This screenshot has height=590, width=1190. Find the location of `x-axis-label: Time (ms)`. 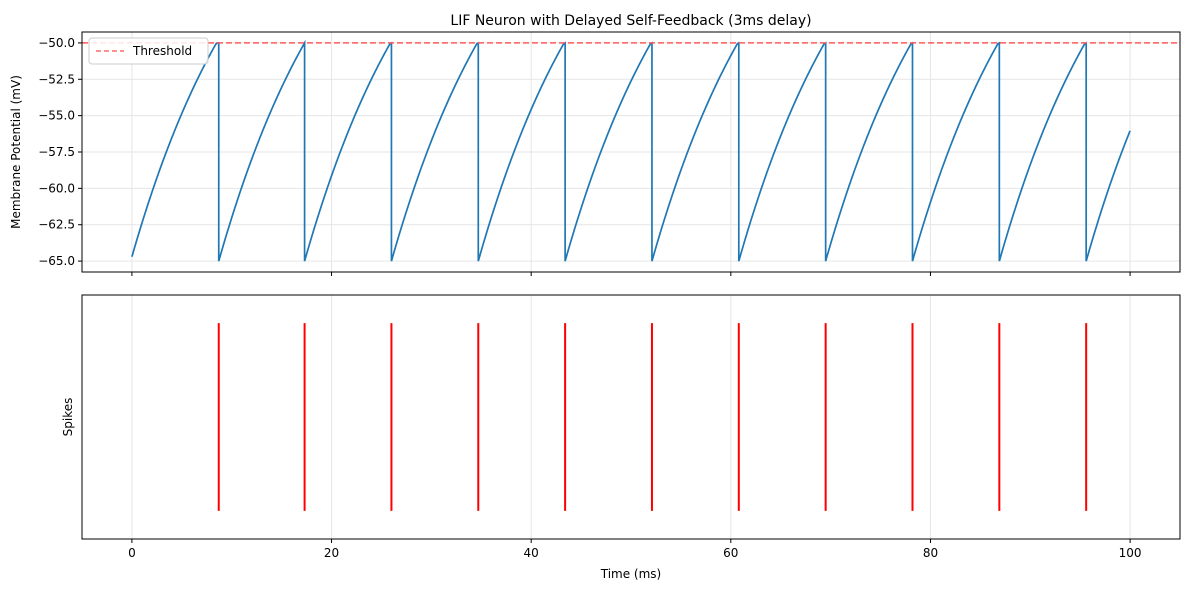

x-axis-label: Time (ms) is located at coordinates (631, 574).